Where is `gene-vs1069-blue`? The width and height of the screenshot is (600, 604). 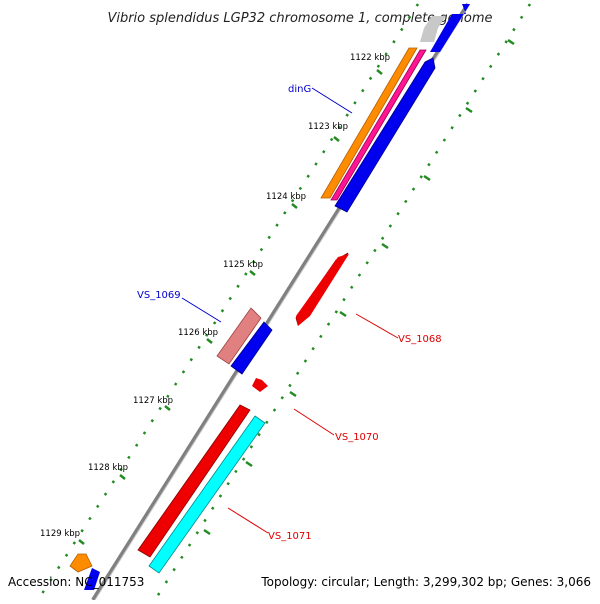
gene-vs1069-blue is located at coordinates (251, 348).